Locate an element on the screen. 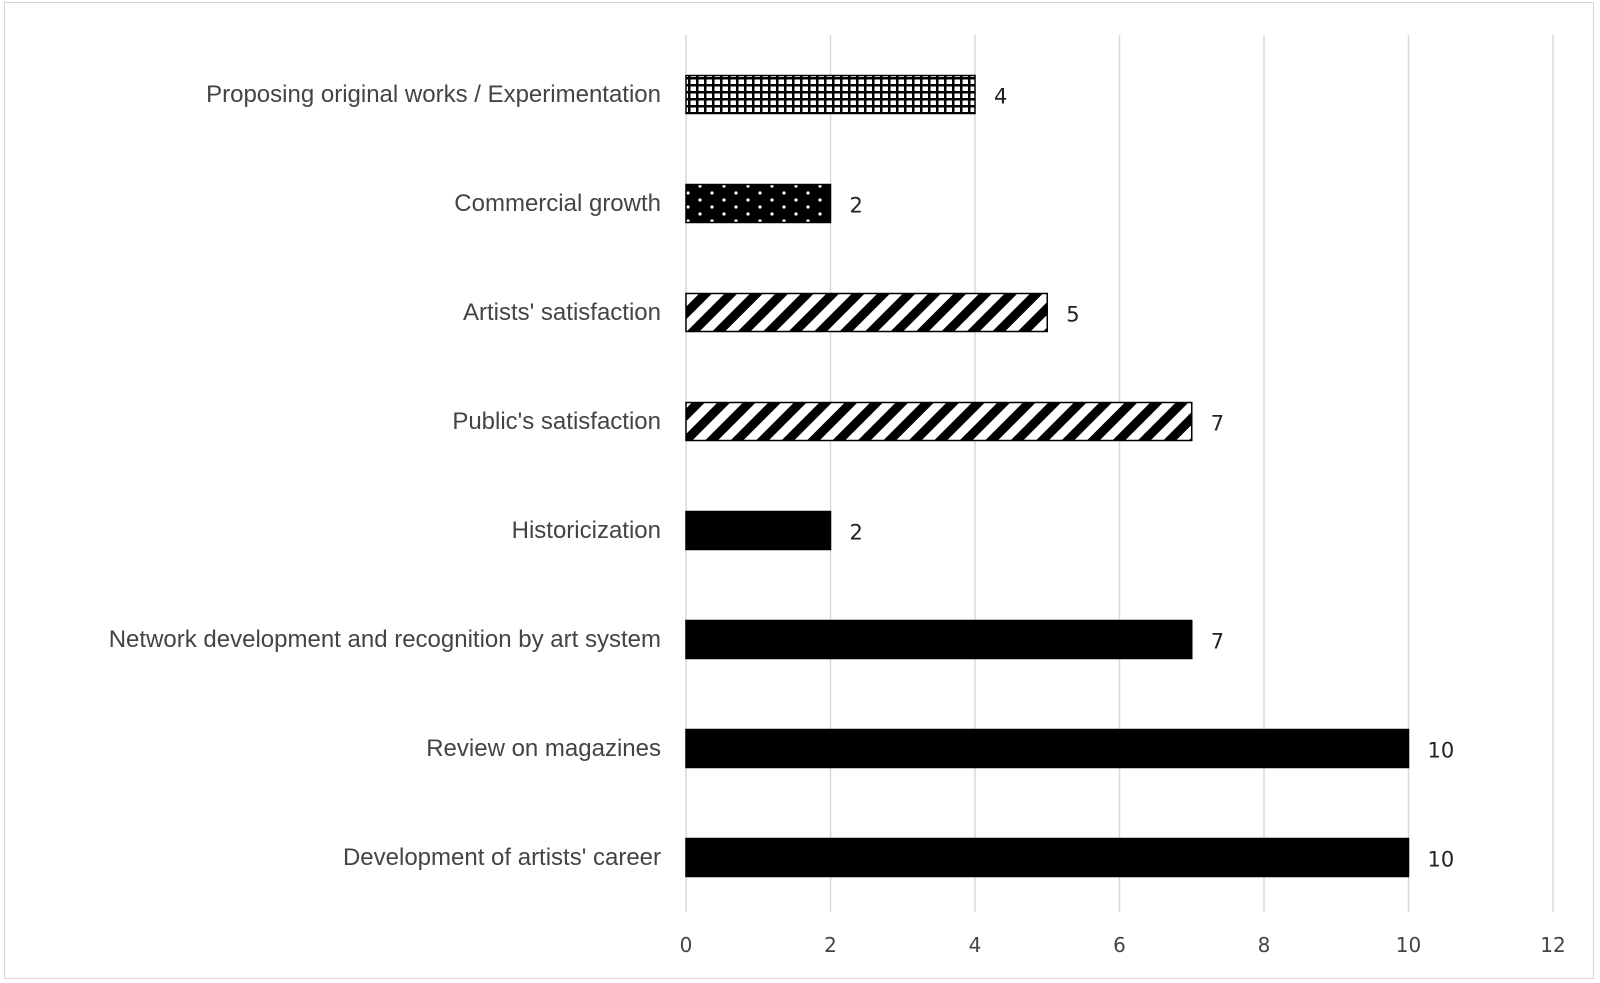 The image size is (1600, 983). category-label: Review on magazines is located at coordinates (543, 748).